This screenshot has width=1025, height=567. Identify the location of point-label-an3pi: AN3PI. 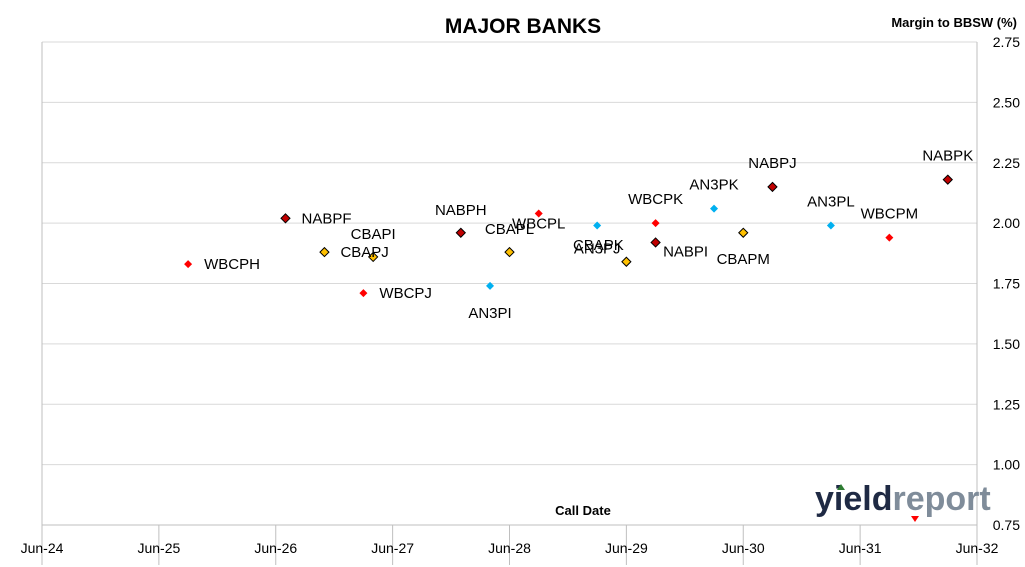
(489, 313).